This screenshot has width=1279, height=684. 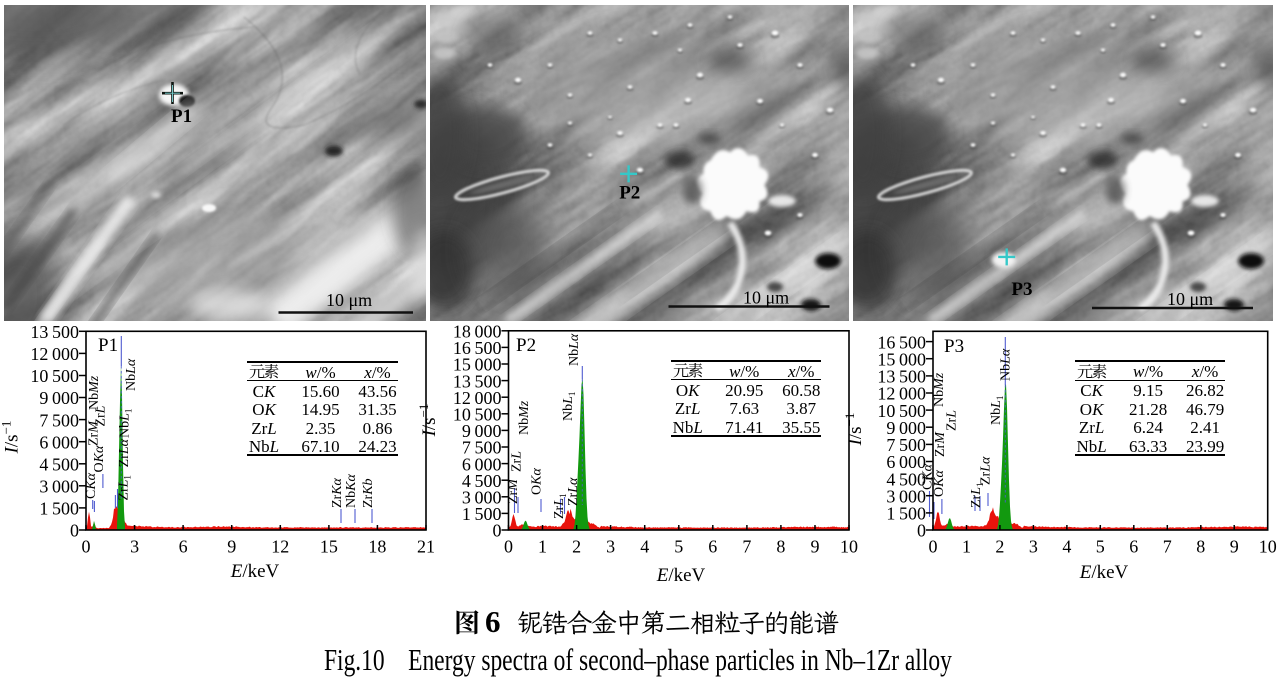 What do you see at coordinates (368, 493) in the screenshot?
I see `svg-text: ZrKb` at bounding box center [368, 493].